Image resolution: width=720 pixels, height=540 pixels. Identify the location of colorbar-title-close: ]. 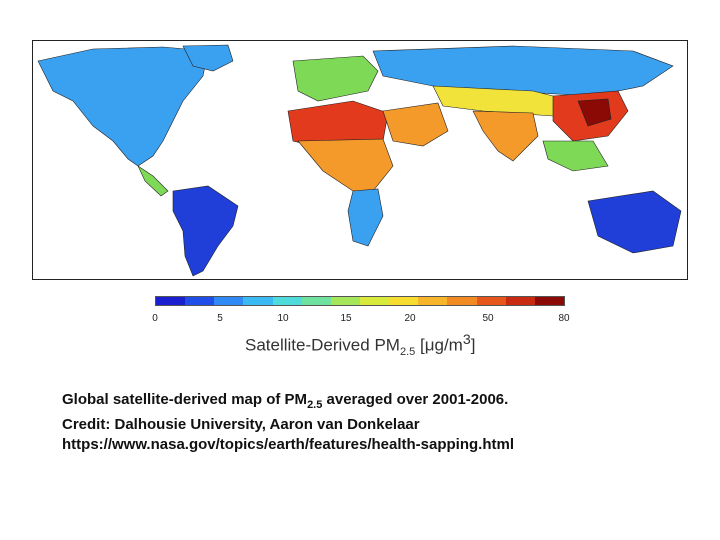
(473, 345).